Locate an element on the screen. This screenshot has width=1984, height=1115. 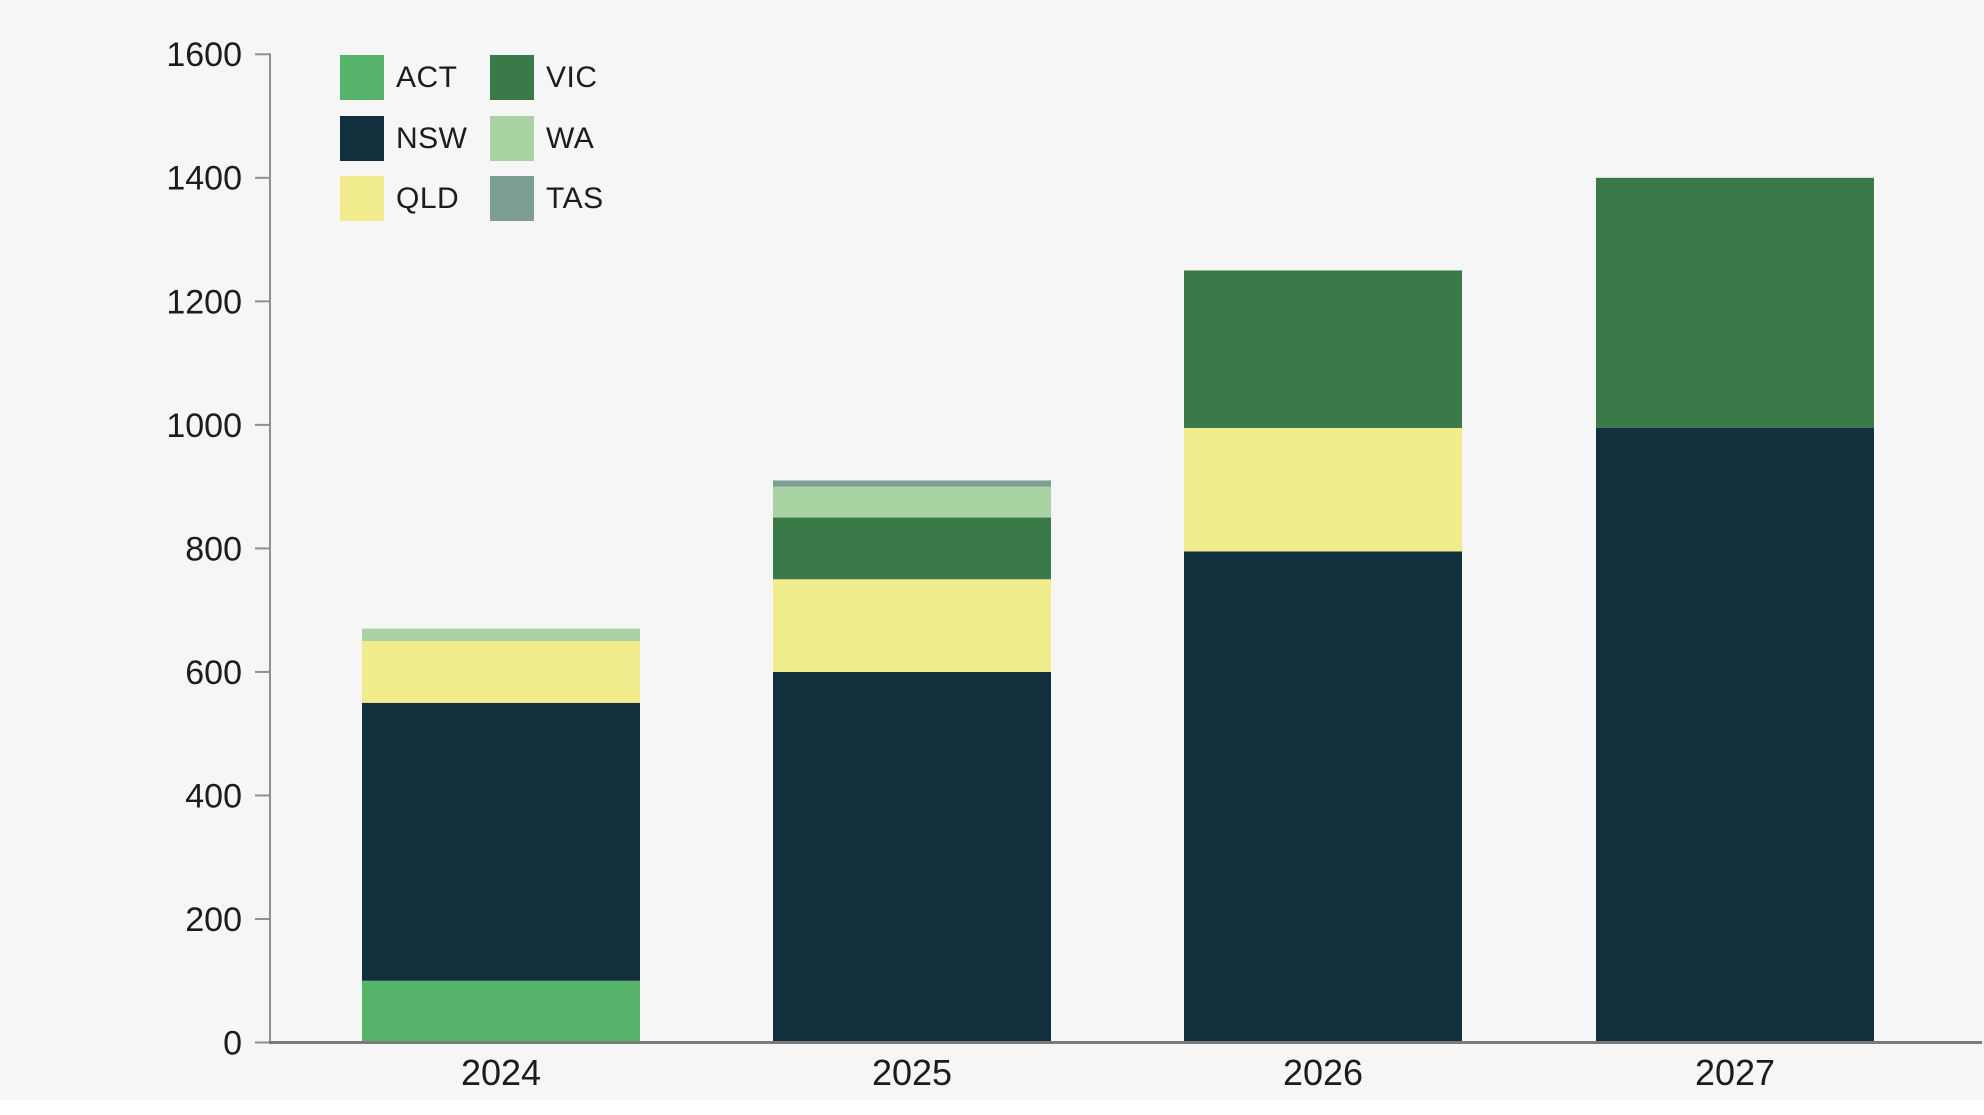
y-tick-label-200: 200 is located at coordinates (213, 920).